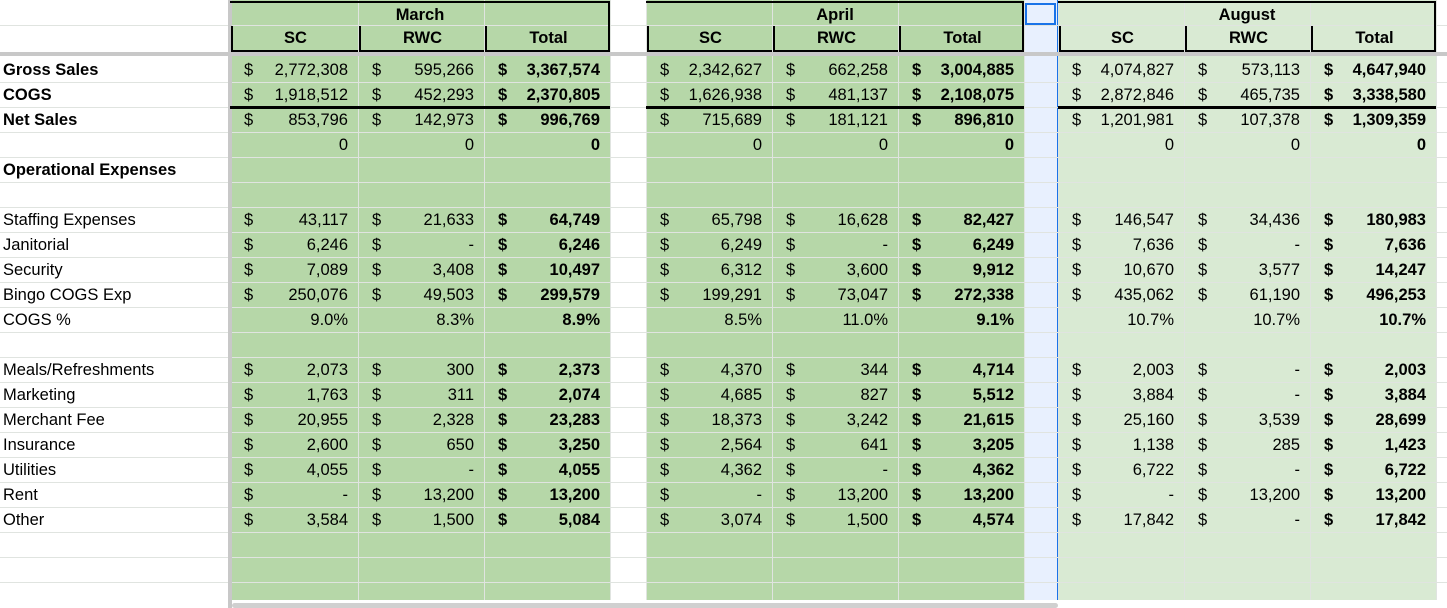  What do you see at coordinates (741, 370) in the screenshot?
I see `cell-sc: 4,370` at bounding box center [741, 370].